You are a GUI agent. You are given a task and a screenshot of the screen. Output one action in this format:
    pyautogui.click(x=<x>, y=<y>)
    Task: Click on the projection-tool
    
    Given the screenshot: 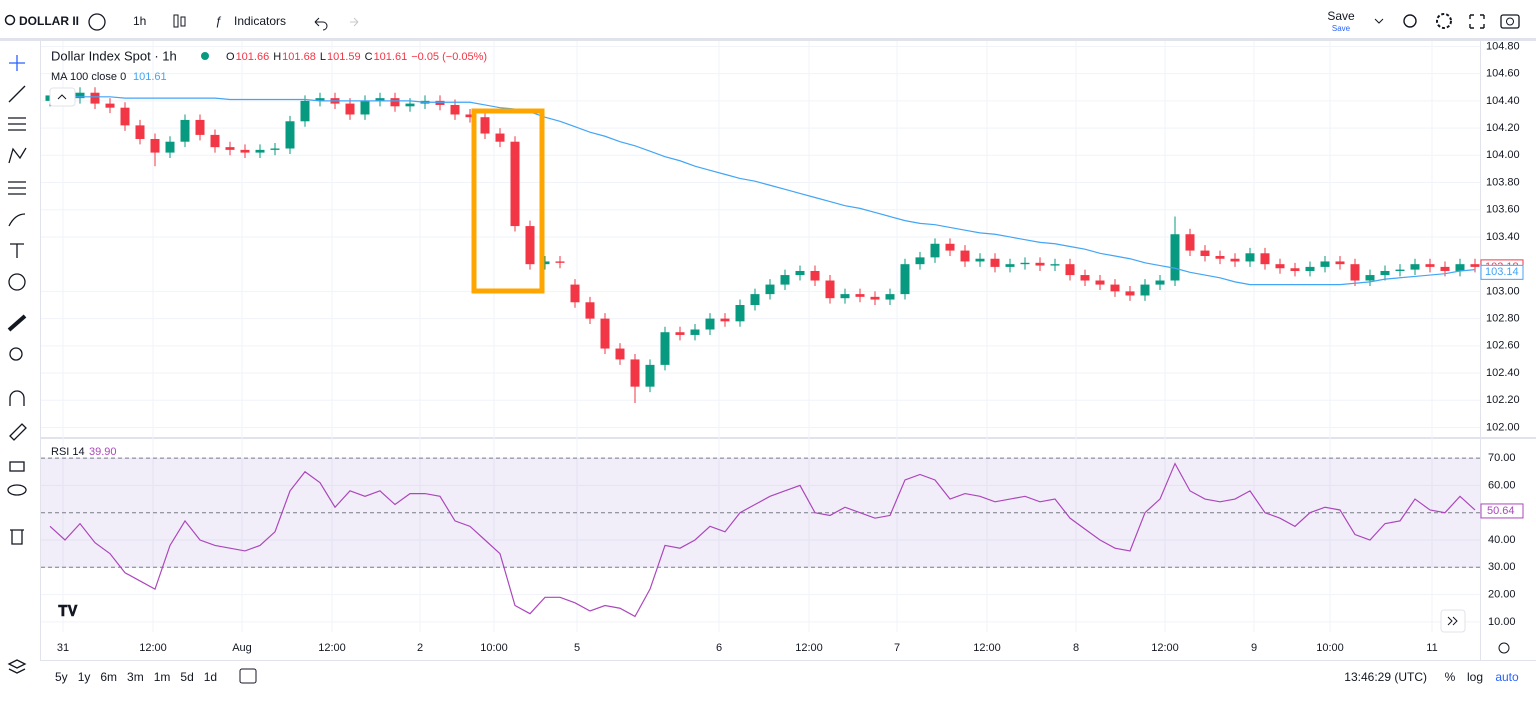 What is the action you would take?
    pyautogui.click(x=17, y=188)
    